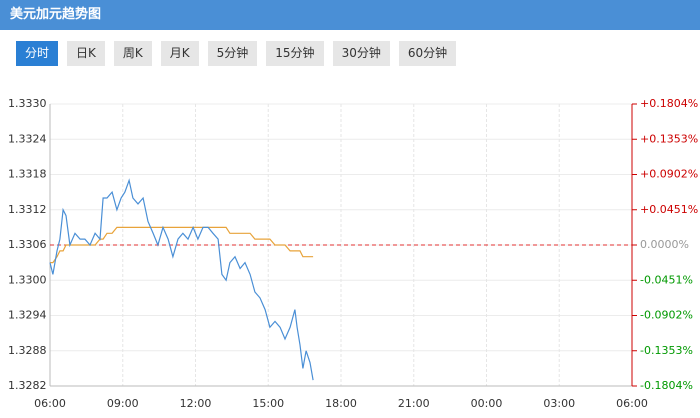  What do you see at coordinates (232, 53) in the screenshot?
I see `tab: 5分钟` at bounding box center [232, 53].